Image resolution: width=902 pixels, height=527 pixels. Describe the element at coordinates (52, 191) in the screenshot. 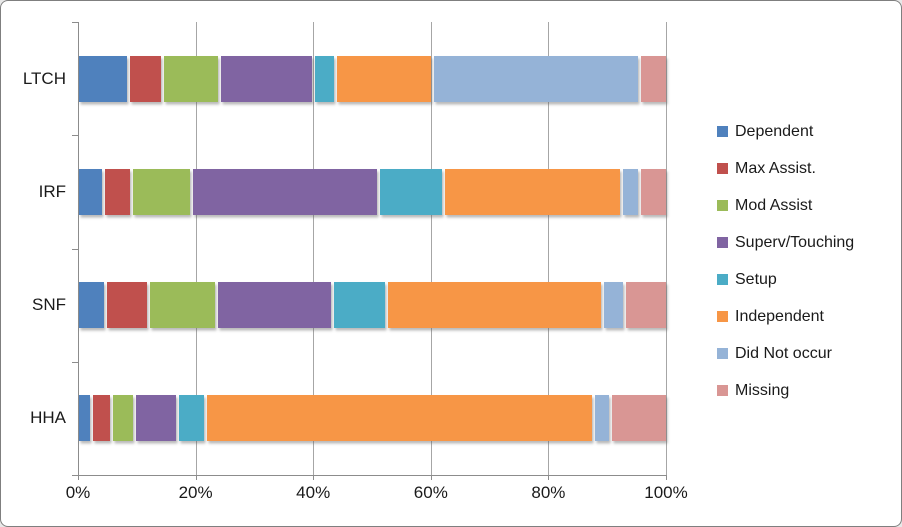

I see `category-label: IRF` at that location.